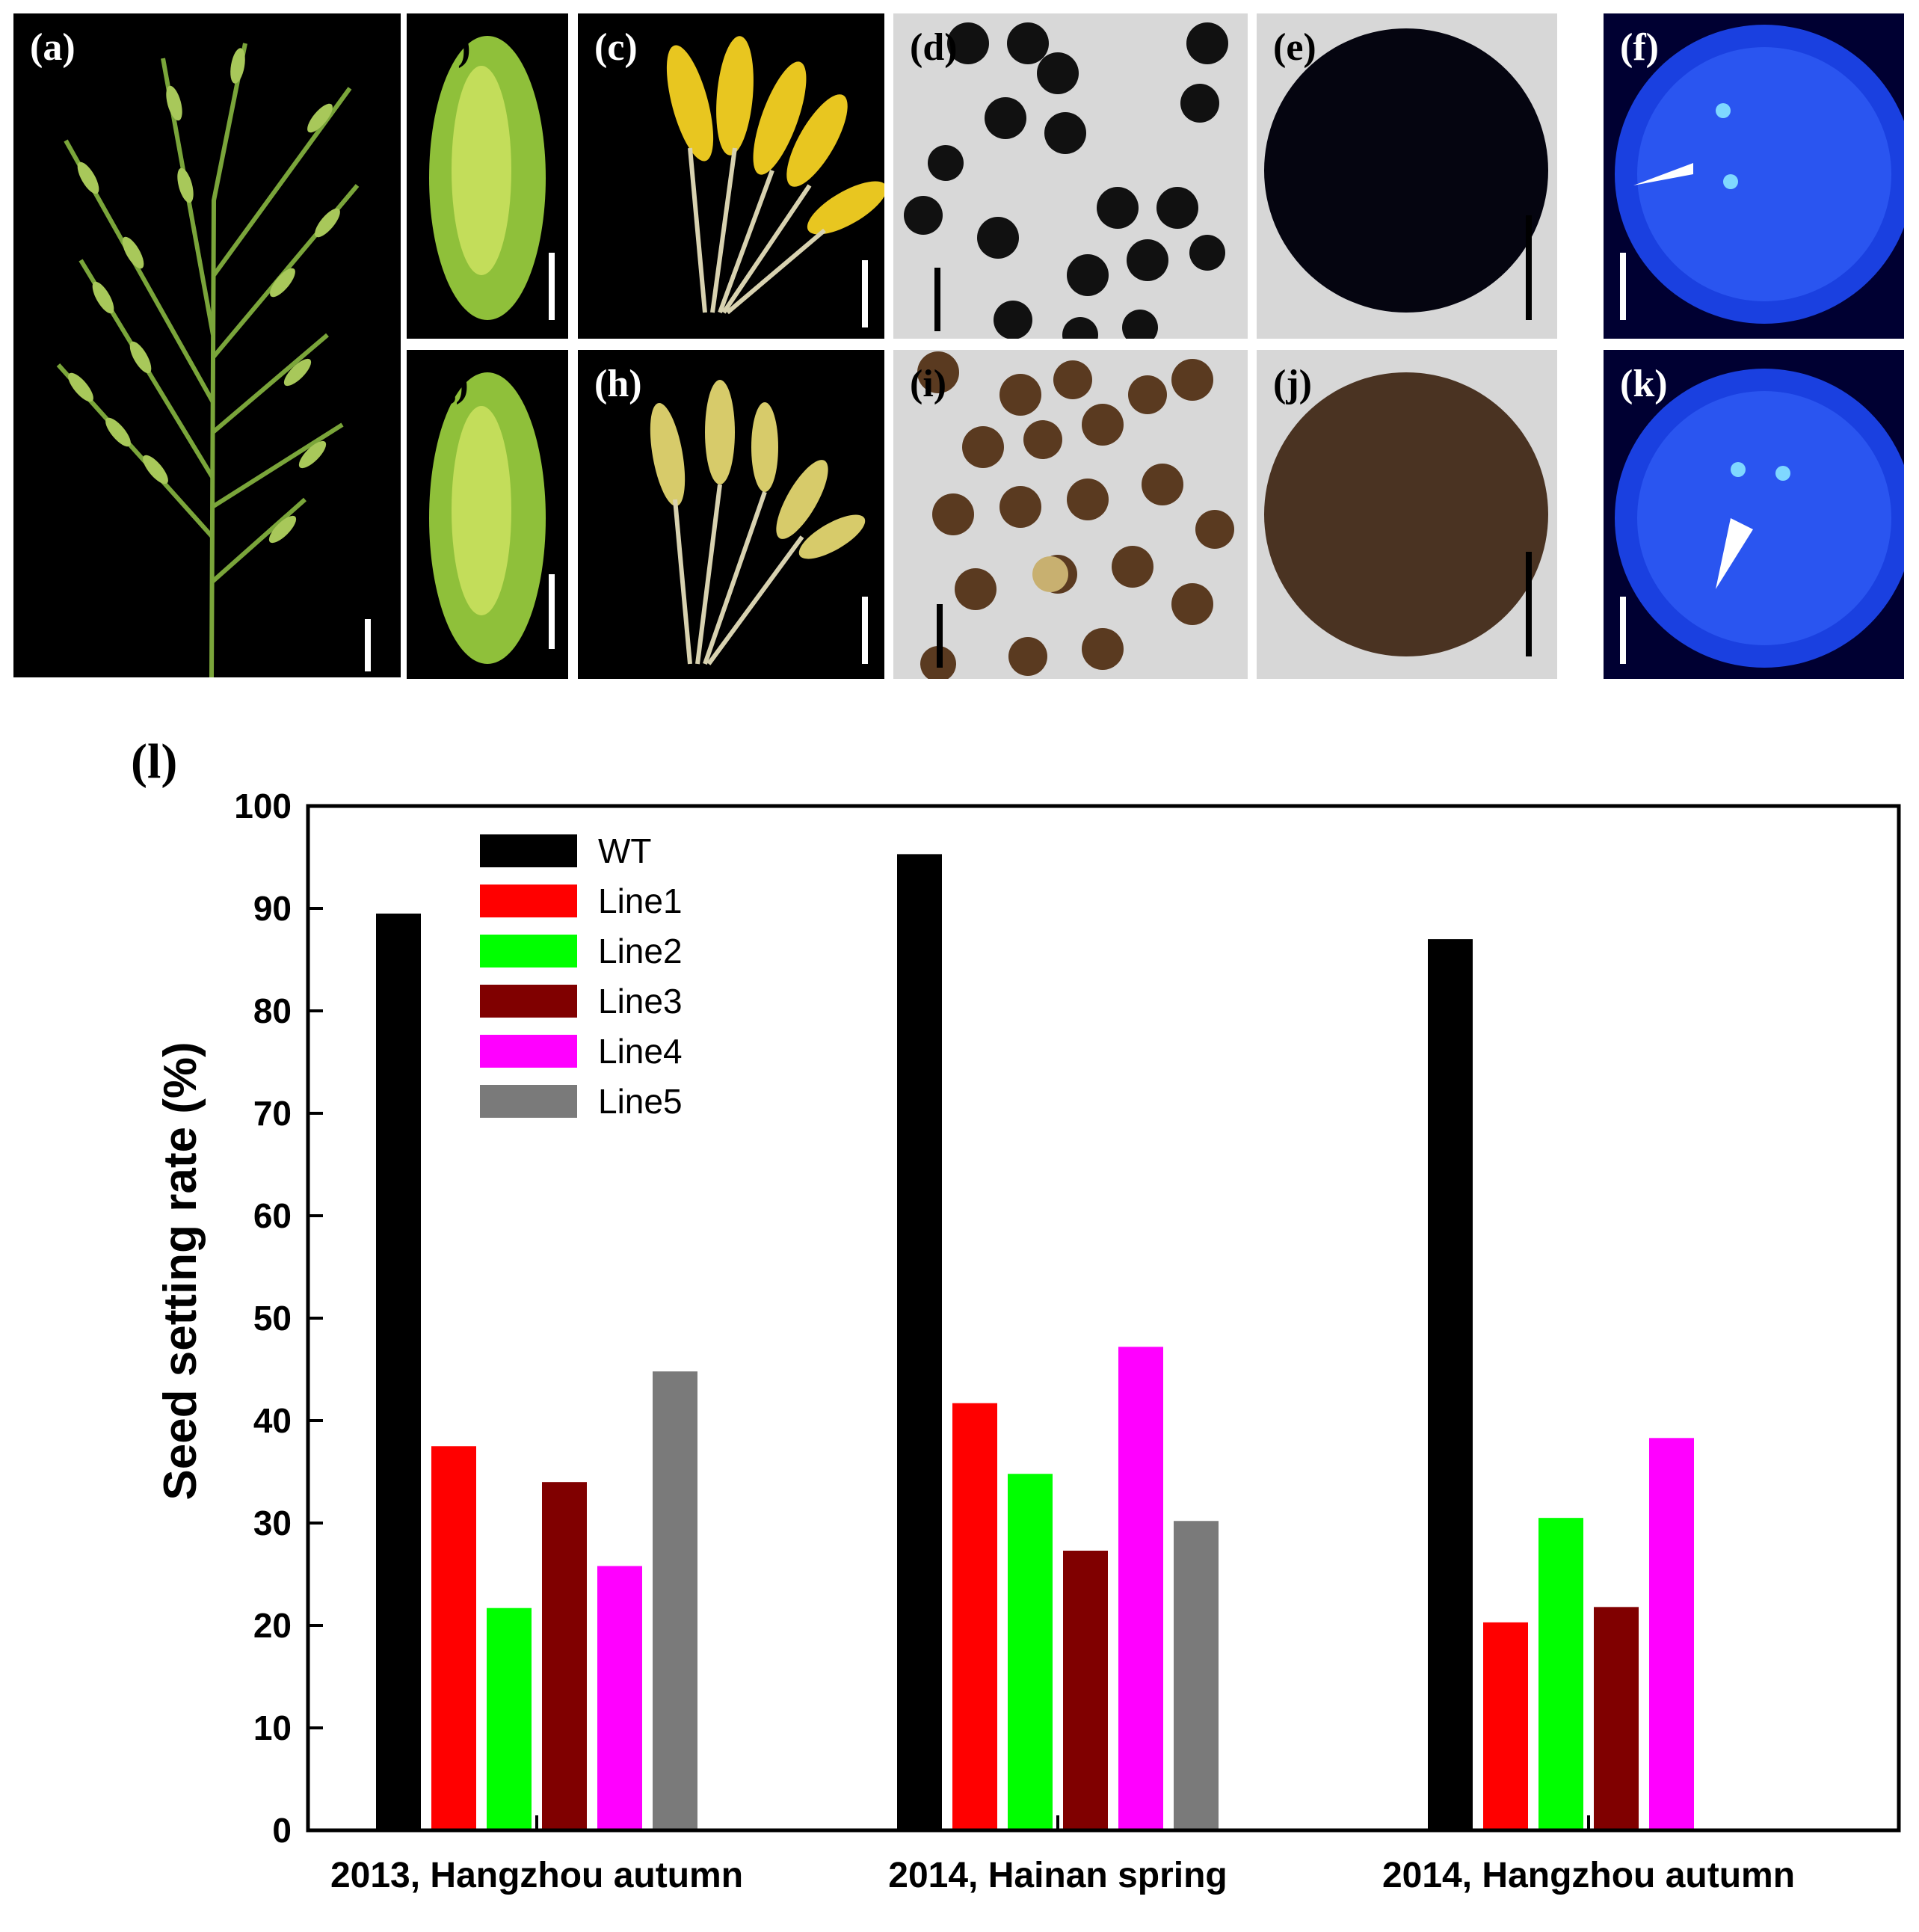 This screenshot has width=1919, height=1932. I want to click on y-tick-label: 30, so click(272, 1523).